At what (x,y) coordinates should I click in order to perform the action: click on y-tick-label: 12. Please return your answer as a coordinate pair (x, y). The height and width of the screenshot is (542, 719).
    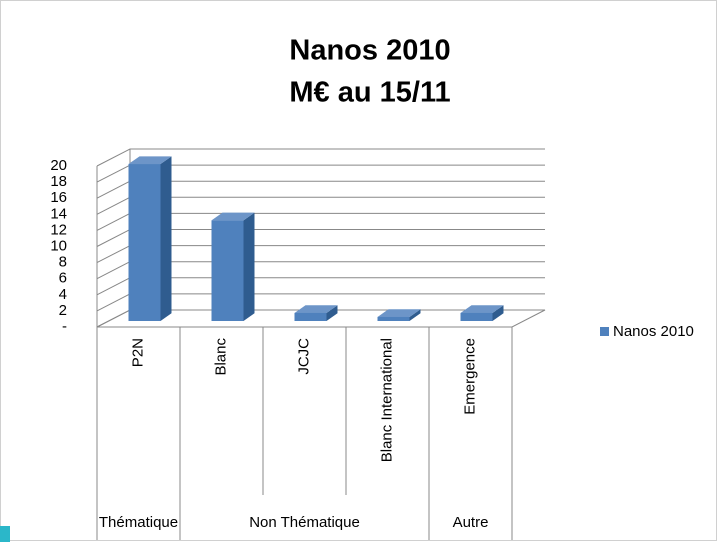
    Looking at the image, I should click on (58, 229).